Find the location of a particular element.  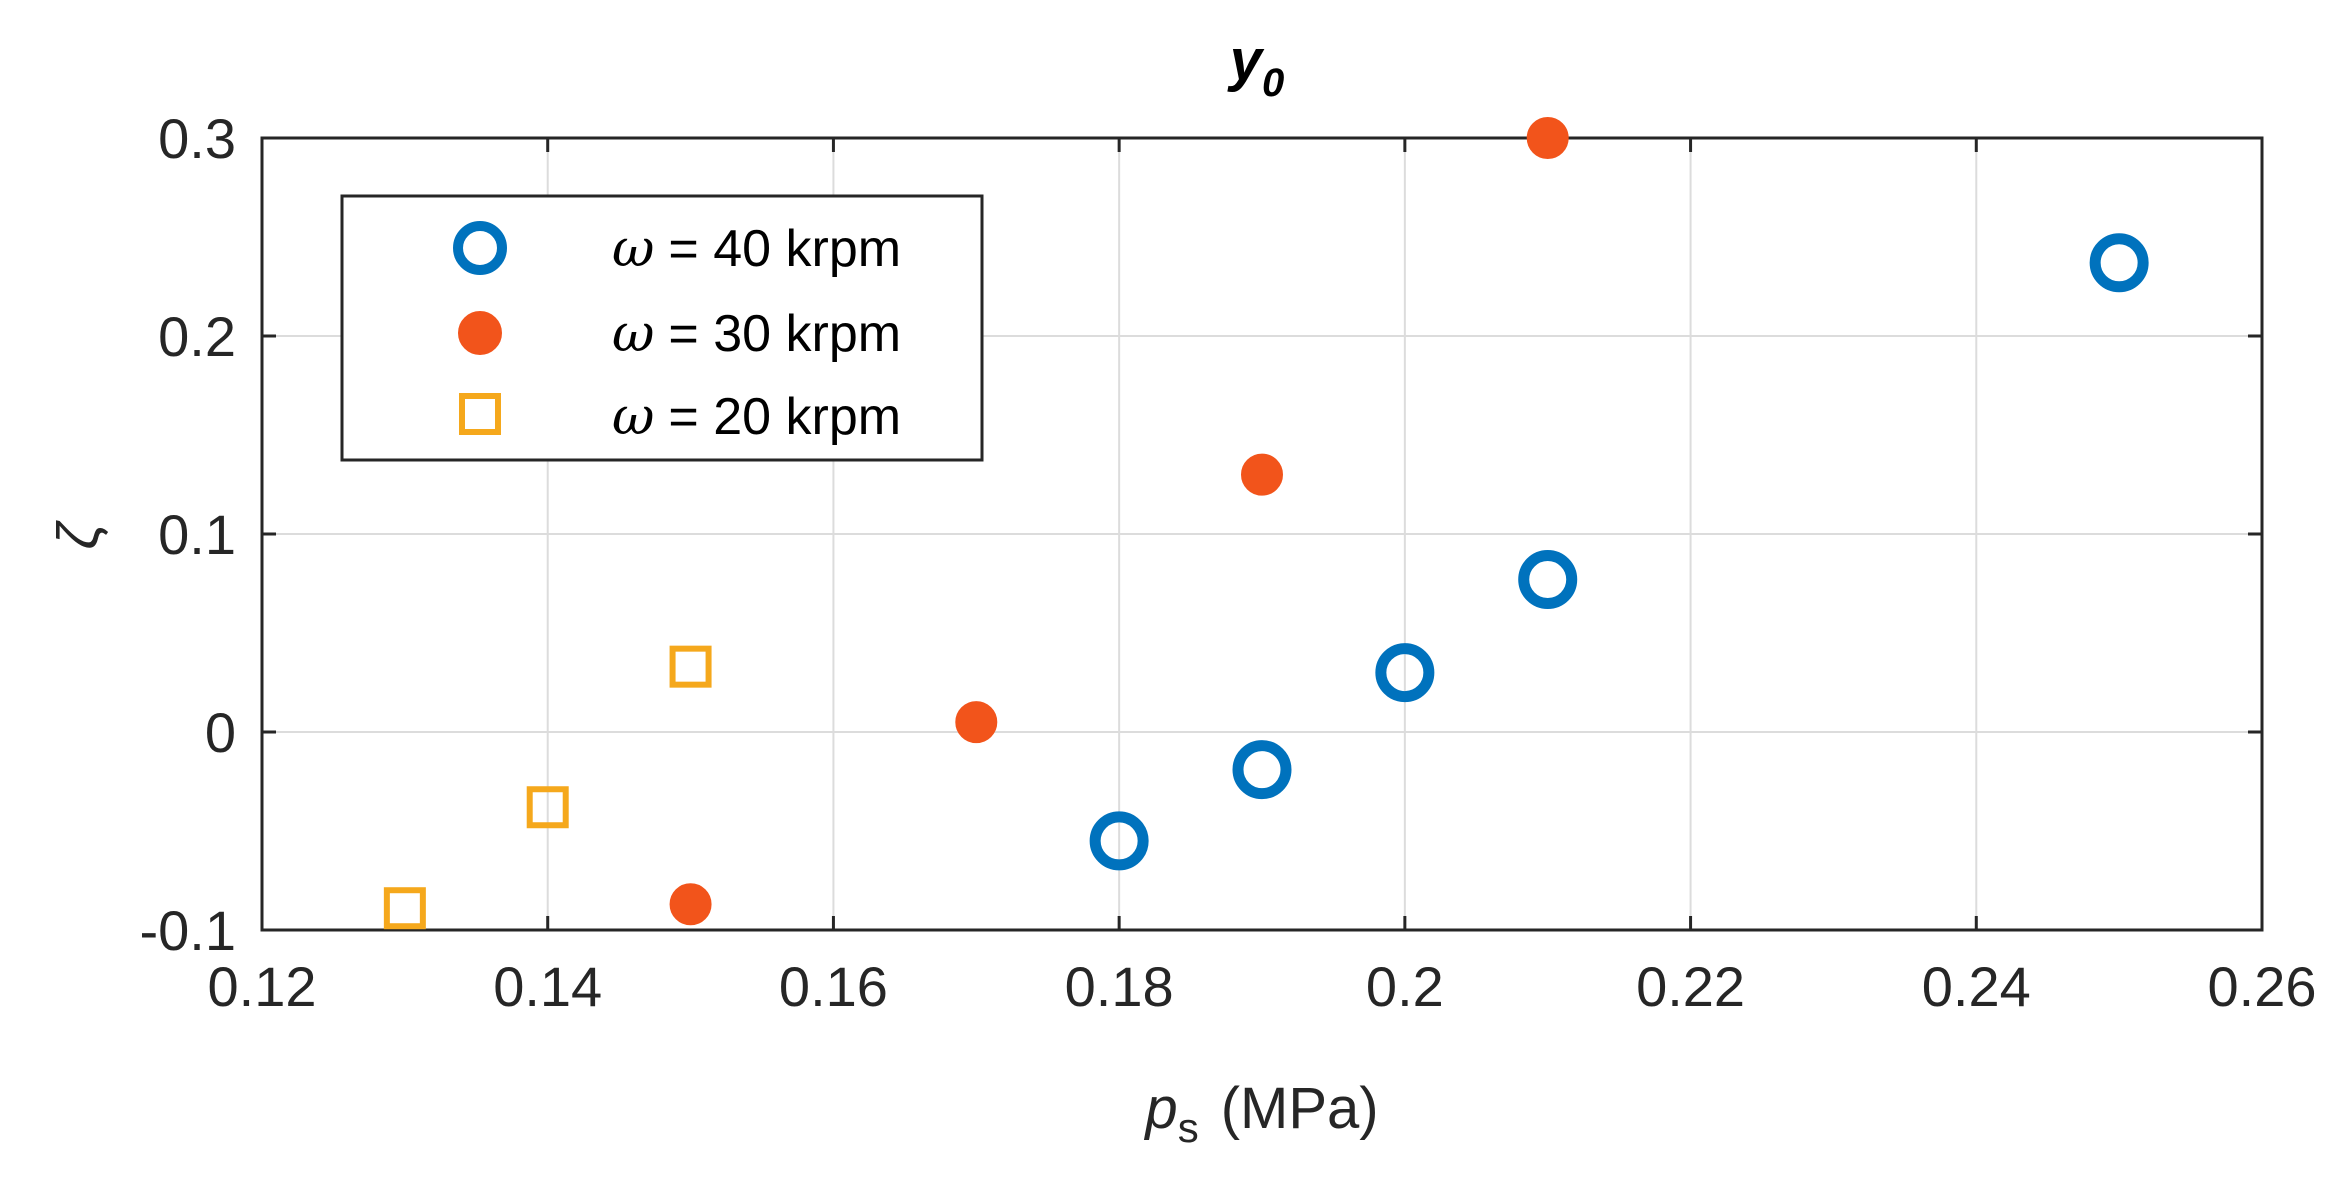

legend-entry-30krpm: ω = 30 krpm is located at coordinates (756, 334).